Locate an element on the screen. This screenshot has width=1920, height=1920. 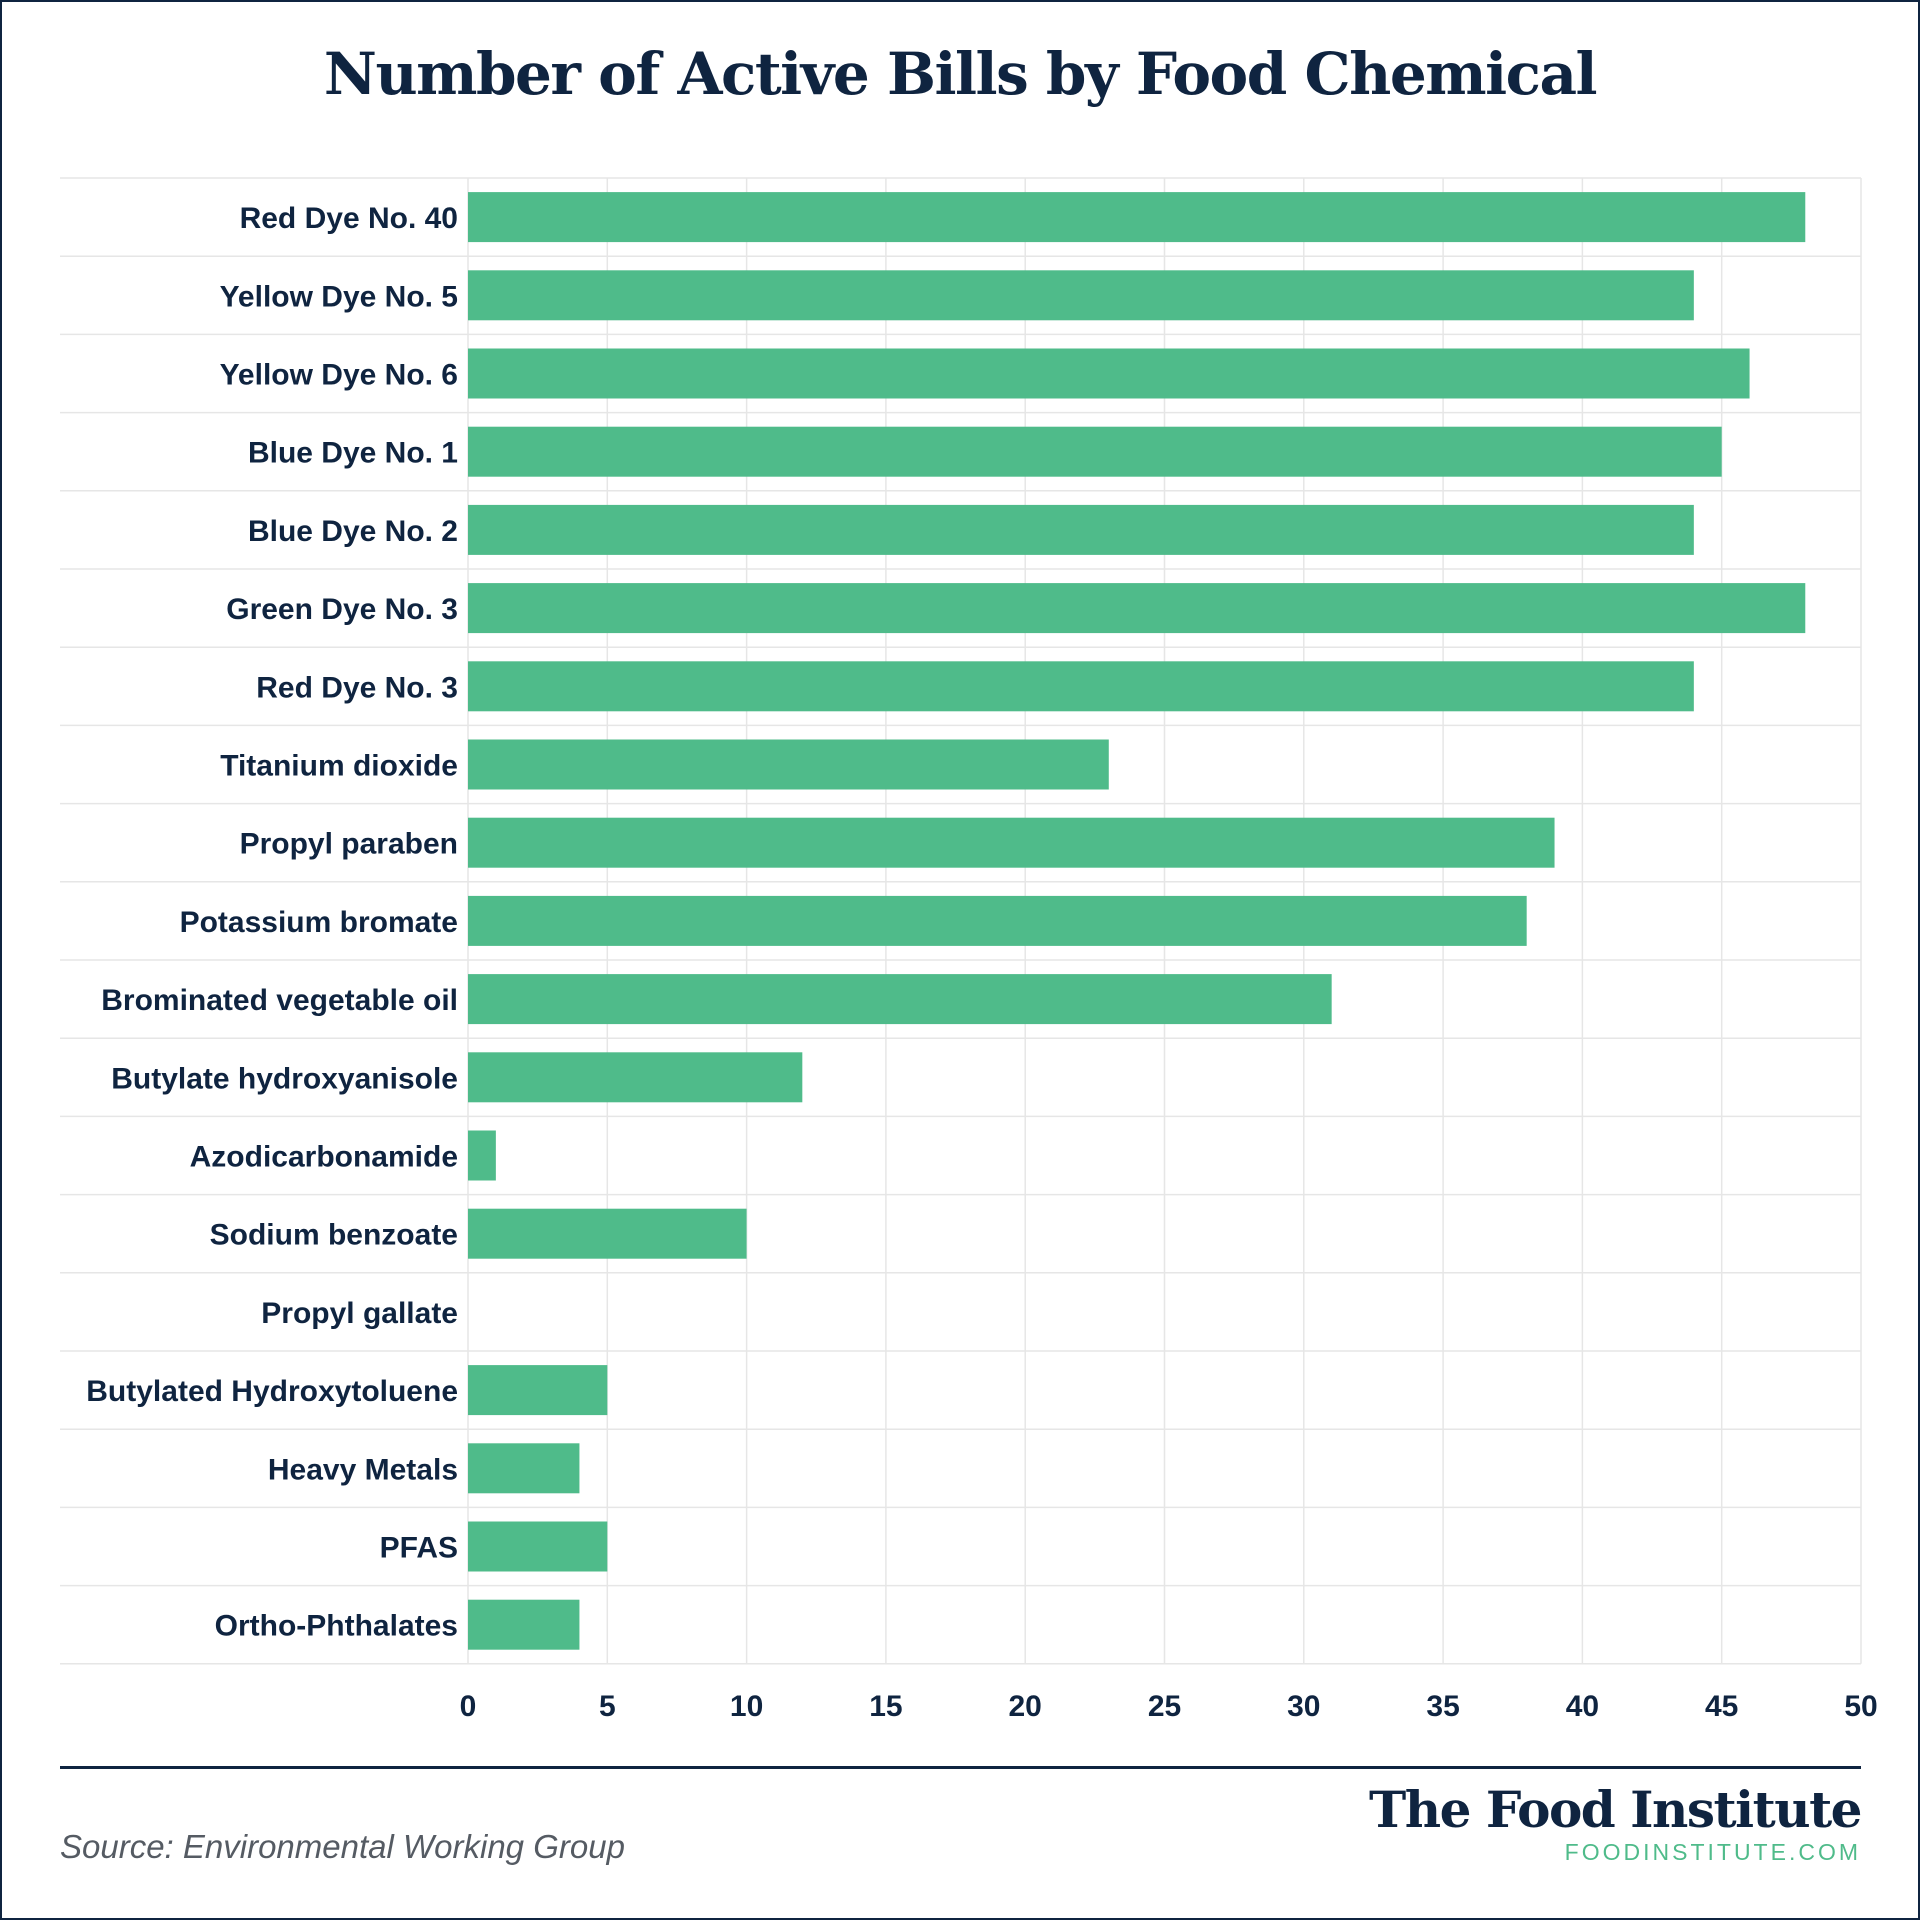
brand-url: FOODINSTITUTE.COM is located at coordinates (1712, 1852).